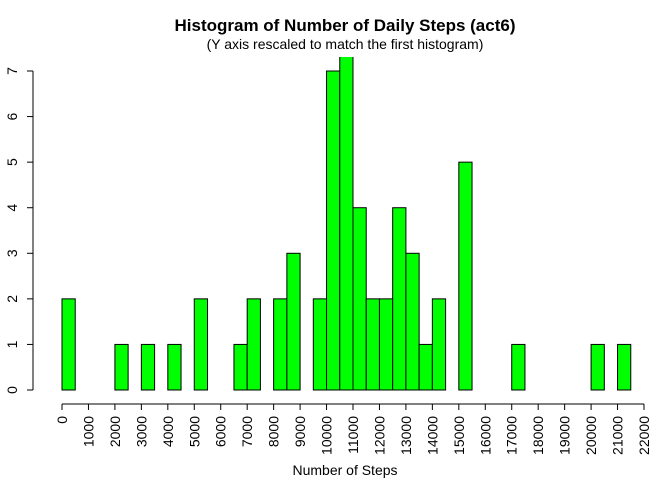 The height and width of the screenshot is (480, 672). Describe the element at coordinates (194, 431) in the screenshot. I see `x-tick-label: 5000` at that location.